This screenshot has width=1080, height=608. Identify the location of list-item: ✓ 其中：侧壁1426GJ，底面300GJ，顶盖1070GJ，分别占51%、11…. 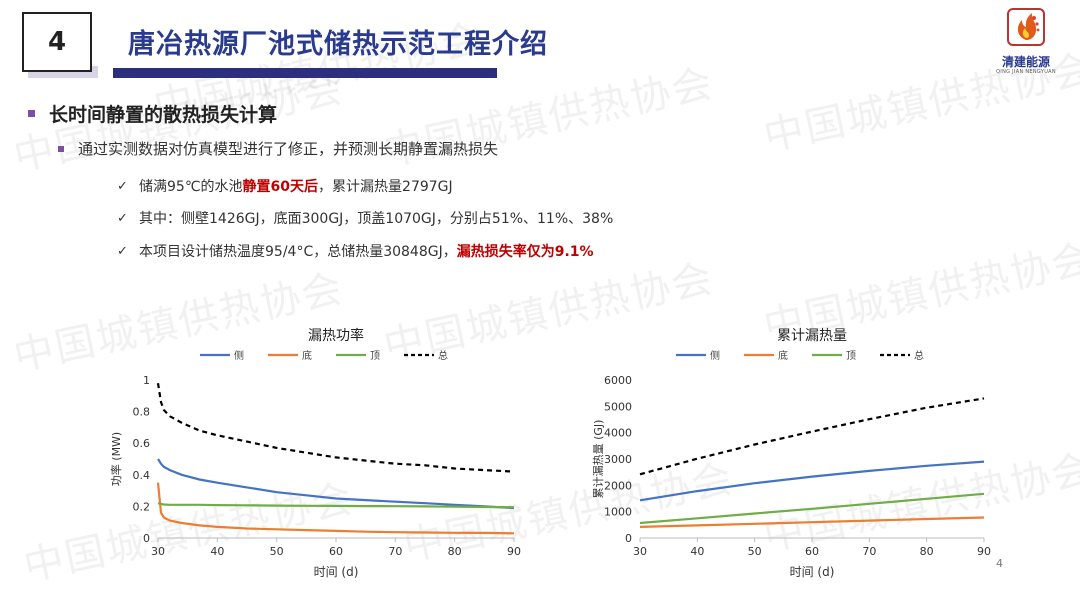
(365, 218).